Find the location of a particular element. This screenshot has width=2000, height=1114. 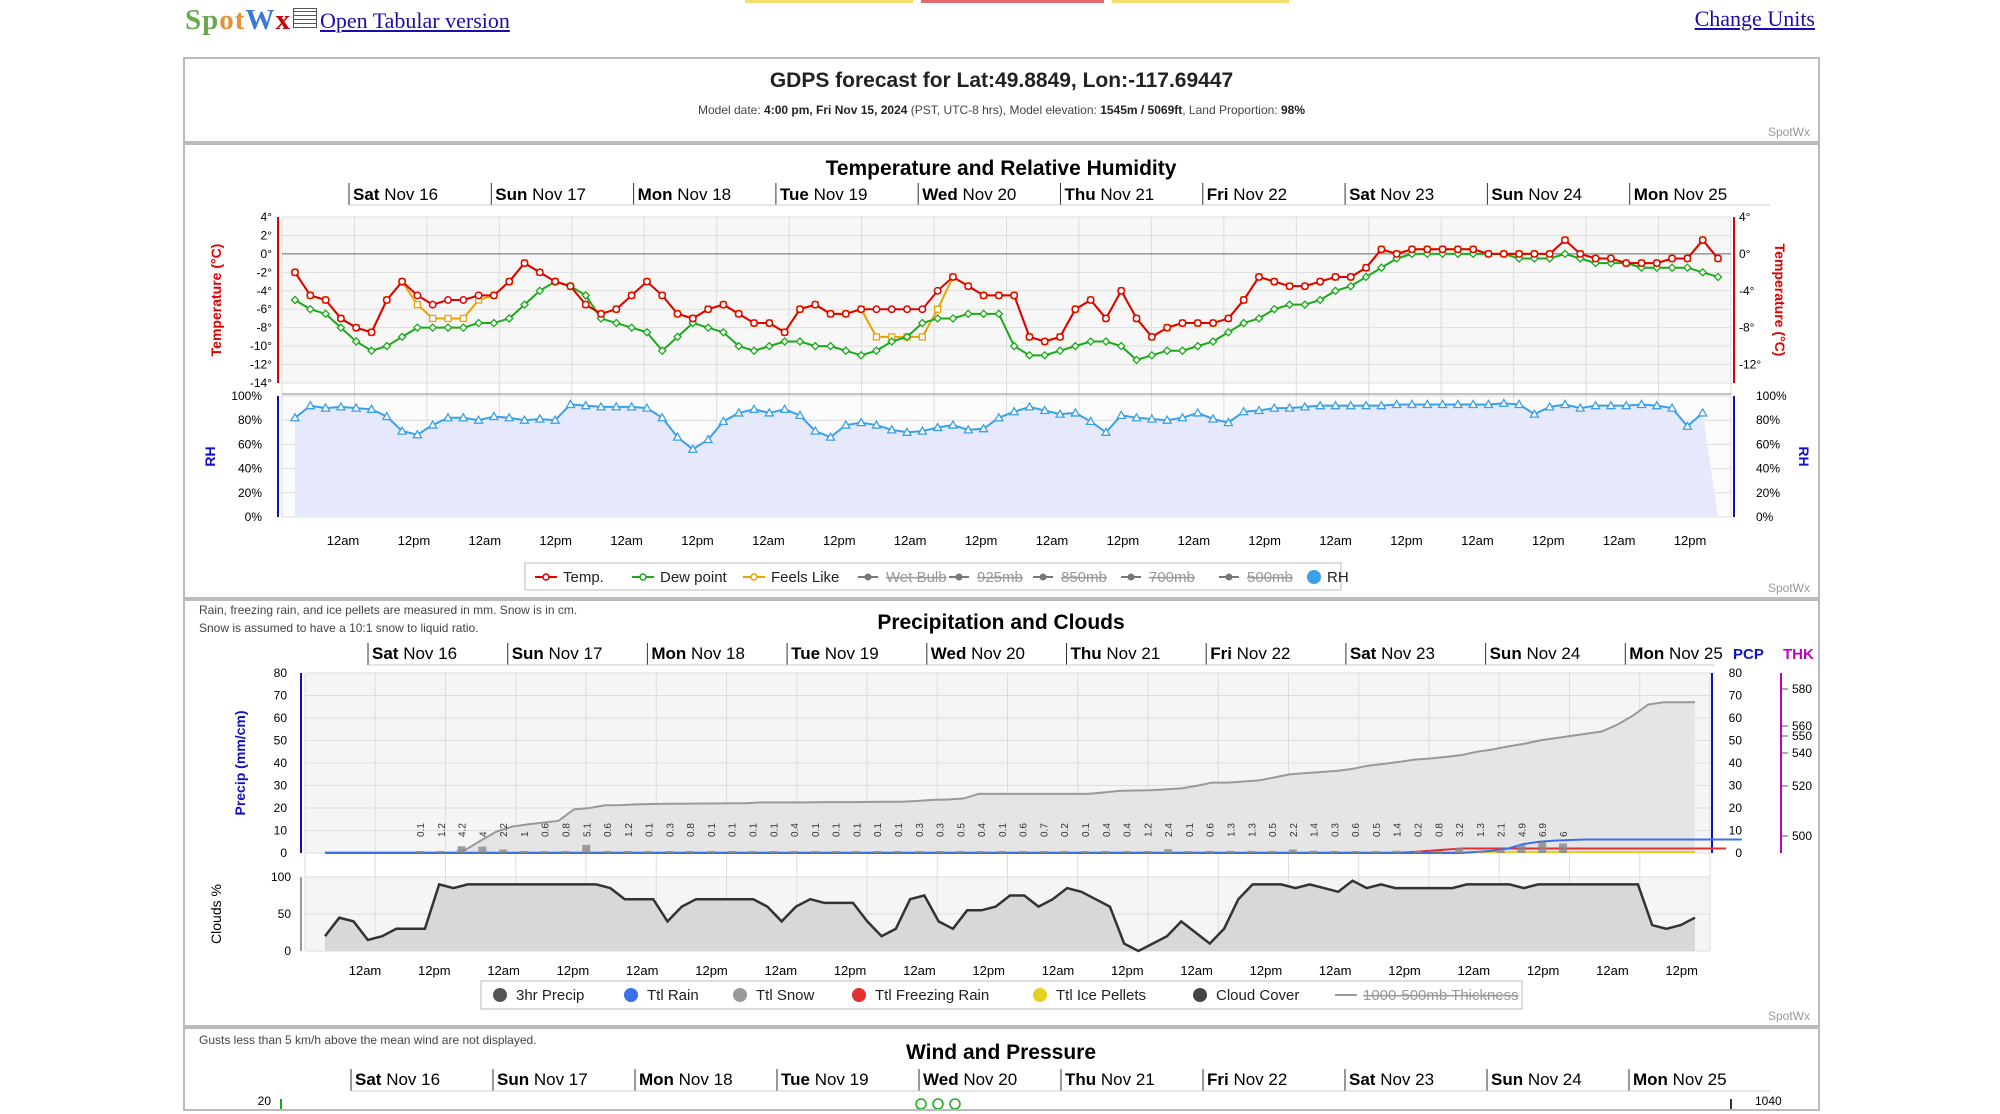

y-tick-label-right: 60 is located at coordinates (1736, 718).